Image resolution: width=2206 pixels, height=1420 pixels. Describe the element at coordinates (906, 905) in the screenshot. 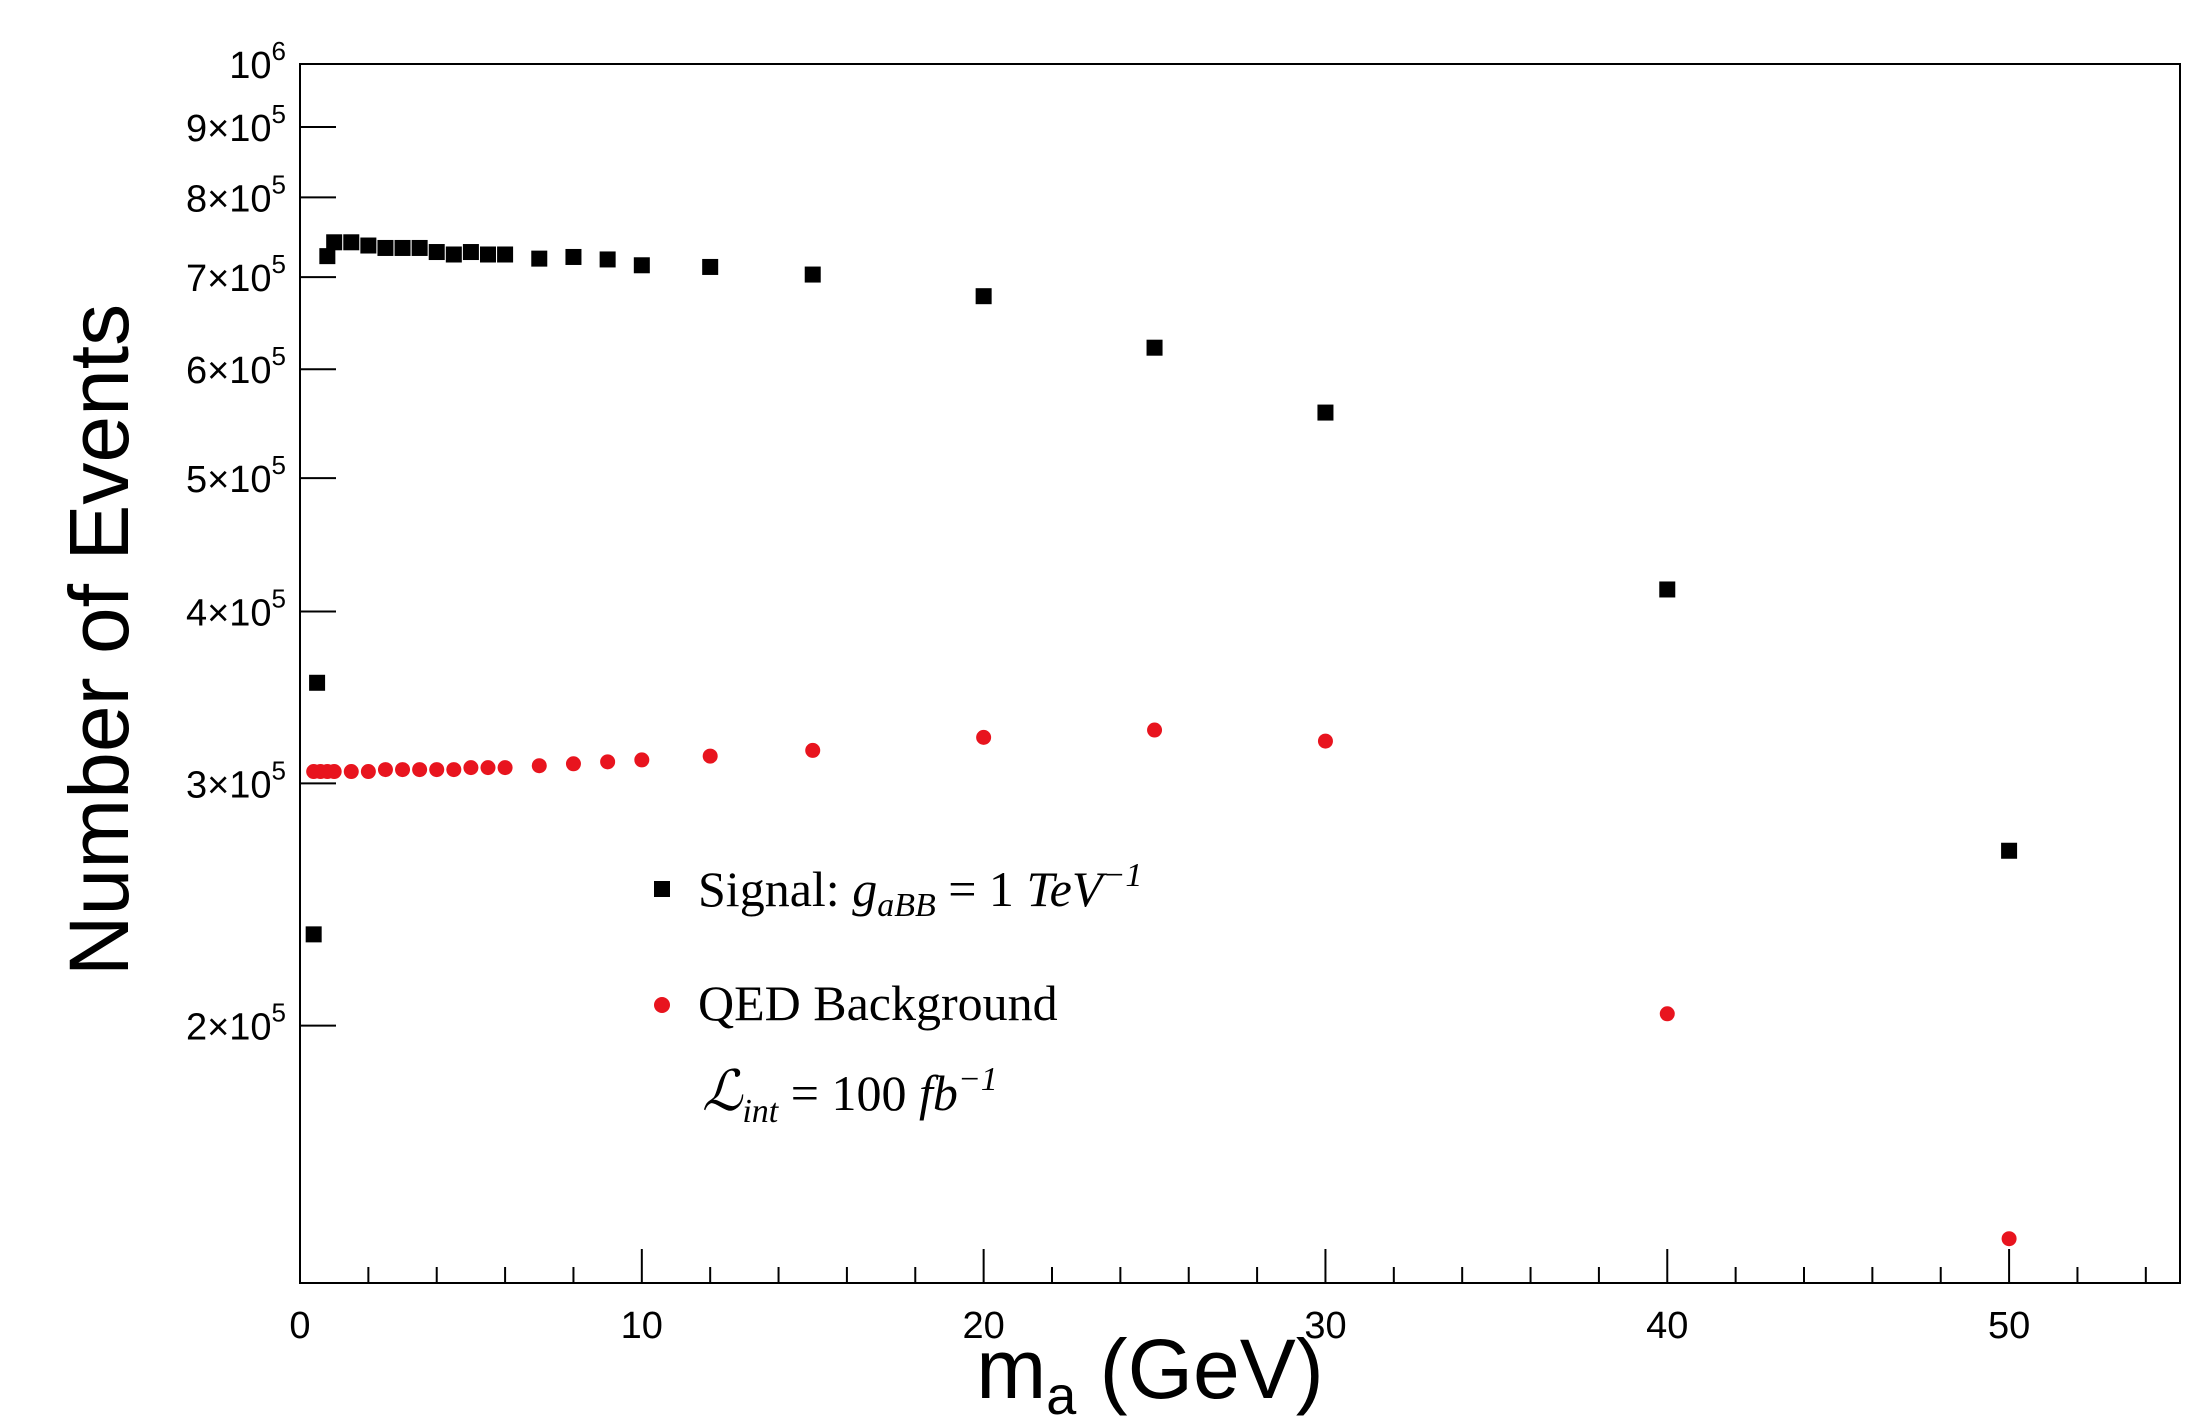

I see `legend-signal-math-sub: aBB` at that location.